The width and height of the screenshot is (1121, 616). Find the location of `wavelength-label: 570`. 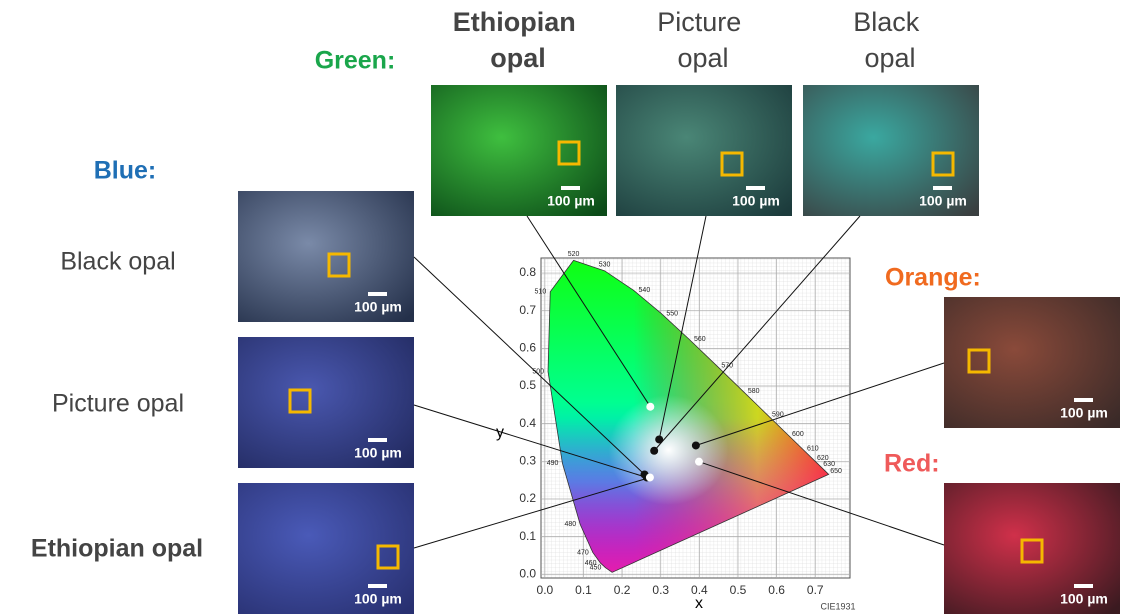

wavelength-label: 570 is located at coordinates (727, 365).